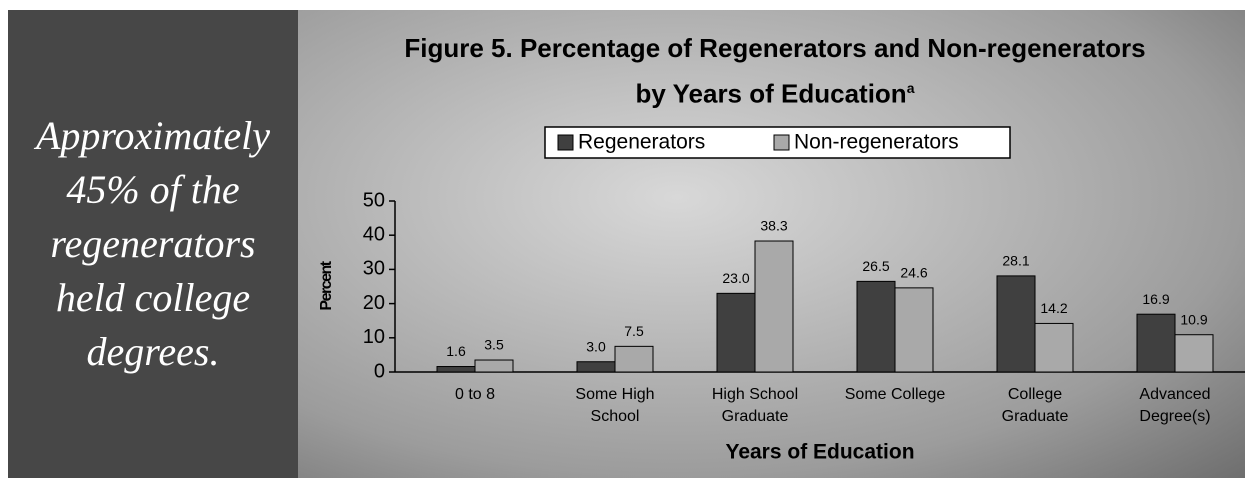 The height and width of the screenshot is (483, 1249). Describe the element at coordinates (374, 200) in the screenshot. I see `y-tick-label: 50` at that location.